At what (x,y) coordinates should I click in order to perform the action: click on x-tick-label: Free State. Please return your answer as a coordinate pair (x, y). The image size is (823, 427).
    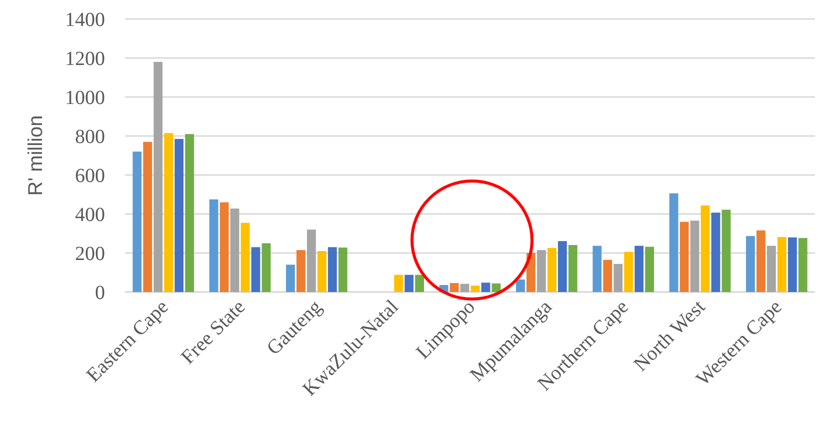
    Looking at the image, I should click on (213, 332).